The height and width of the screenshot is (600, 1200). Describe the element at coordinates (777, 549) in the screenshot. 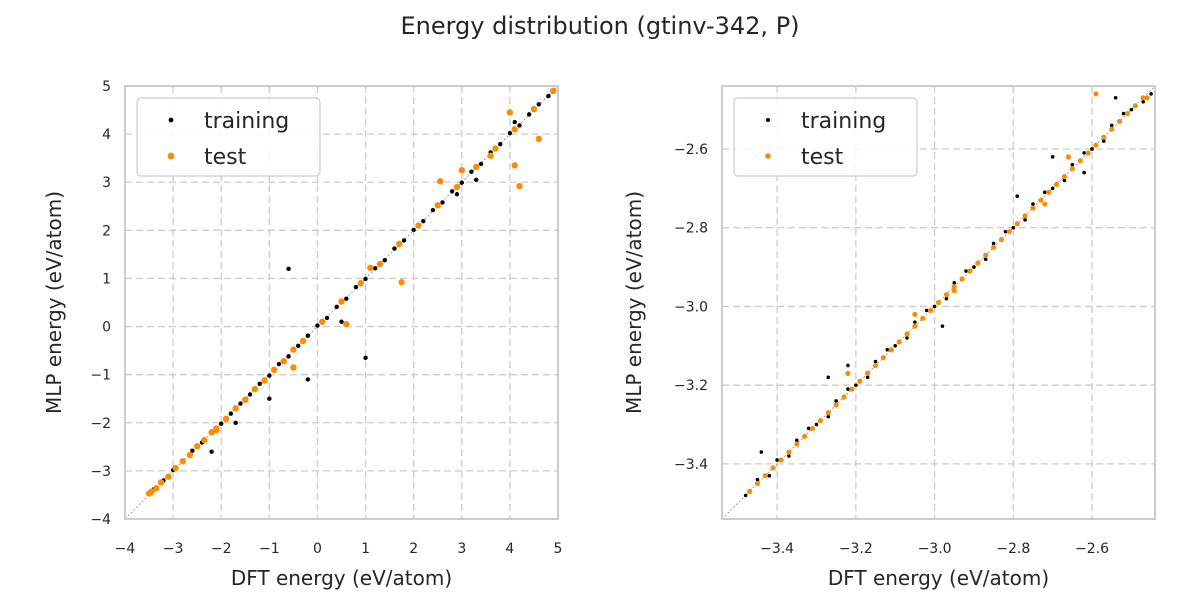

I see `x-tick-label: −3.4` at that location.